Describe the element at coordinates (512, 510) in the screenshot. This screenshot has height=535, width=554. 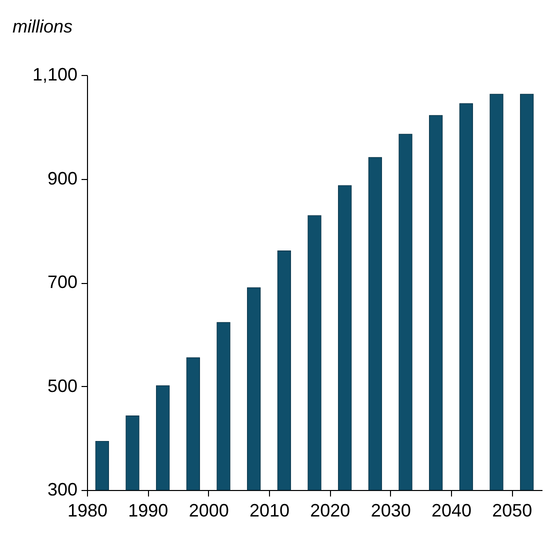
I see `x-tick-label: 2050` at that location.